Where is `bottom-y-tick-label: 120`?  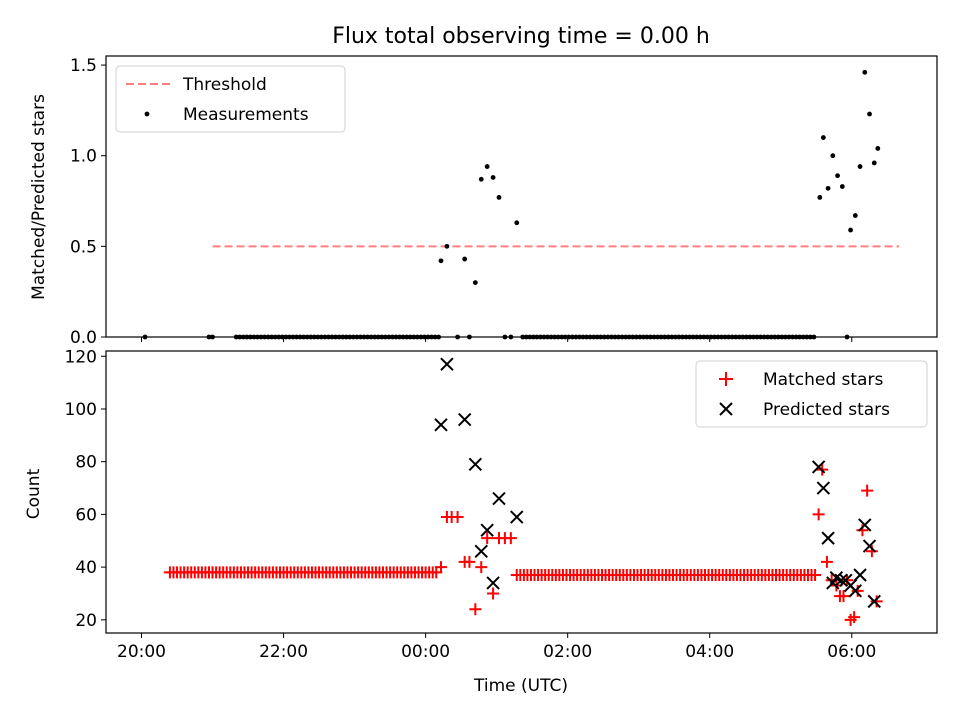
bottom-y-tick-label: 120 is located at coordinates (81, 357).